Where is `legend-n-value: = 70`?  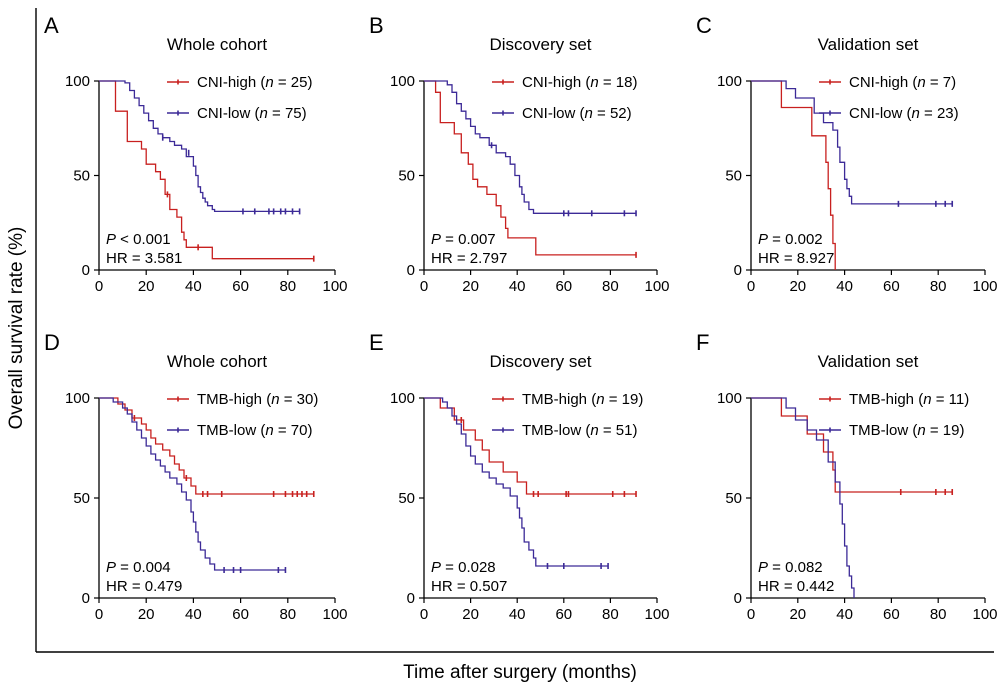 legend-n-value: = 70 is located at coordinates (291, 430).